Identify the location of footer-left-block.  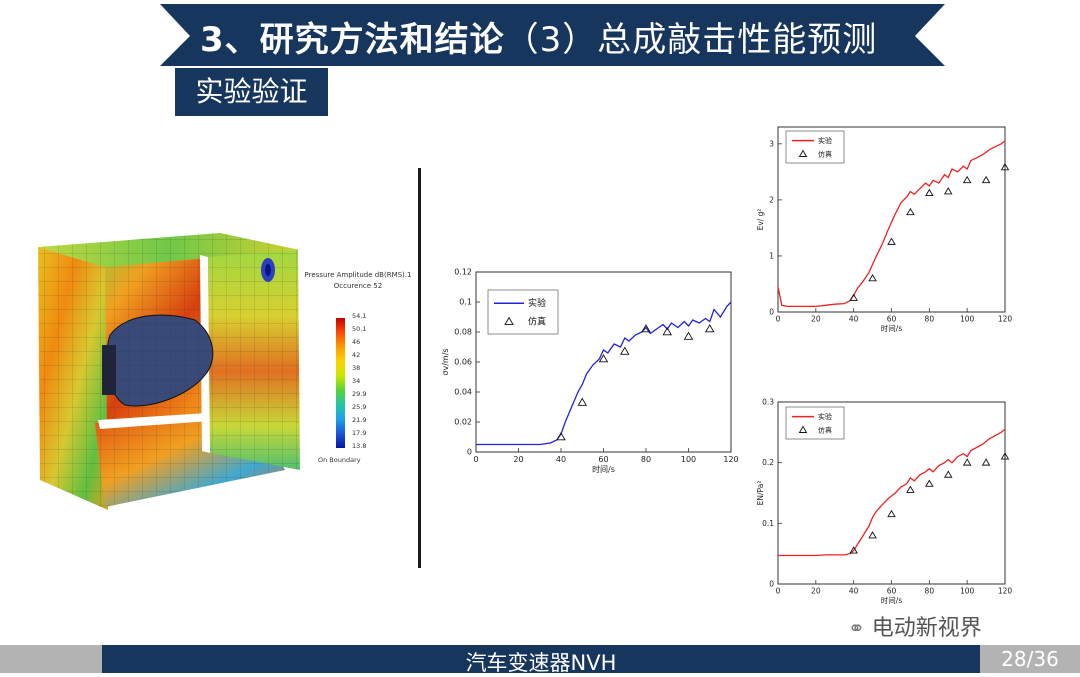
(51, 659).